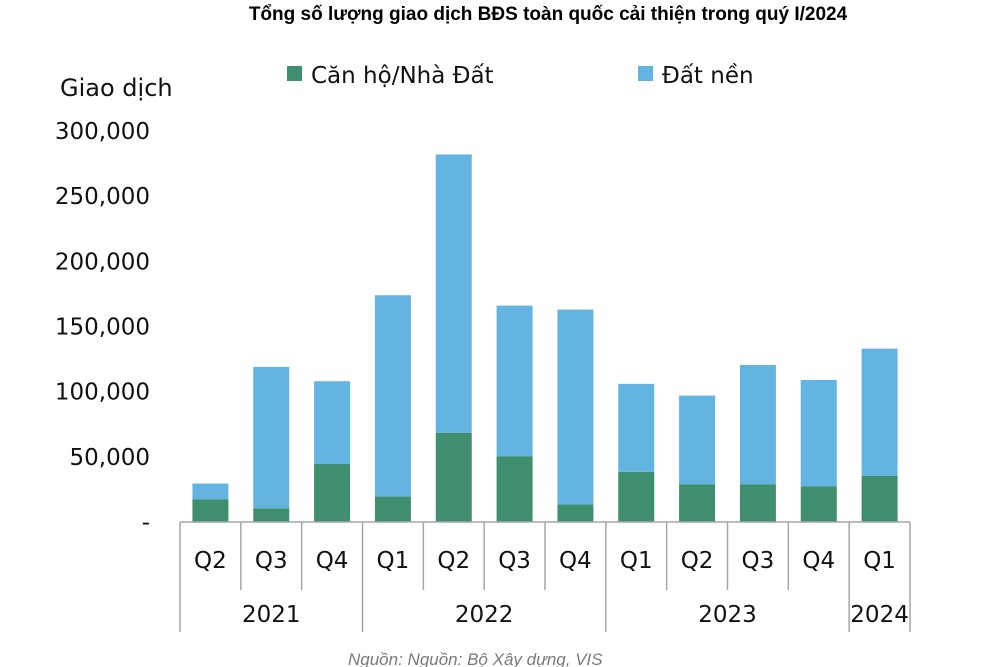 This screenshot has height=667, width=1000. What do you see at coordinates (294, 73) in the screenshot?
I see `legend-swatch-can-ho` at bounding box center [294, 73].